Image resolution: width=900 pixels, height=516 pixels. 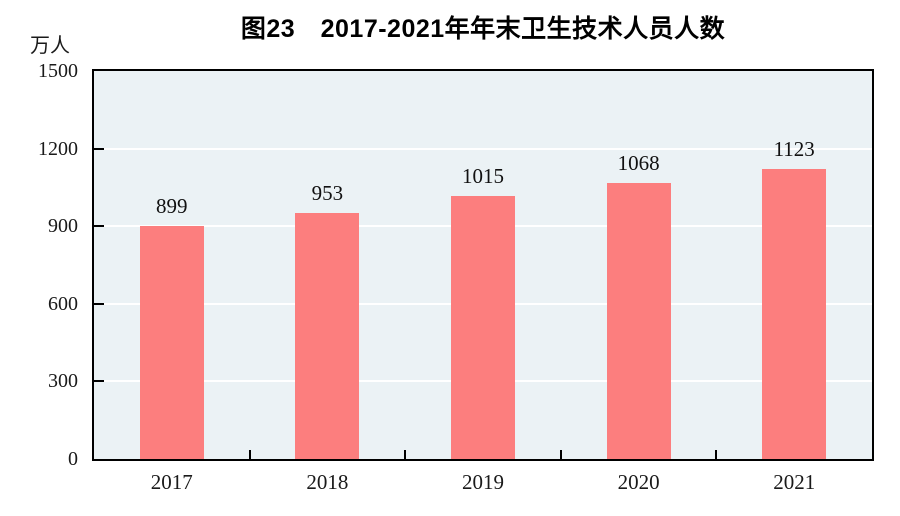 I want to click on bar-value-label: 1015, so click(x=483, y=176).